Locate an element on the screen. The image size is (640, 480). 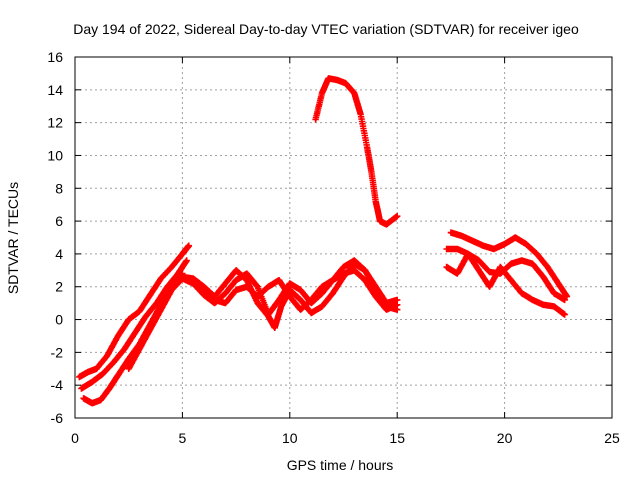
y-tick-label: -6 is located at coordinates (57, 418).